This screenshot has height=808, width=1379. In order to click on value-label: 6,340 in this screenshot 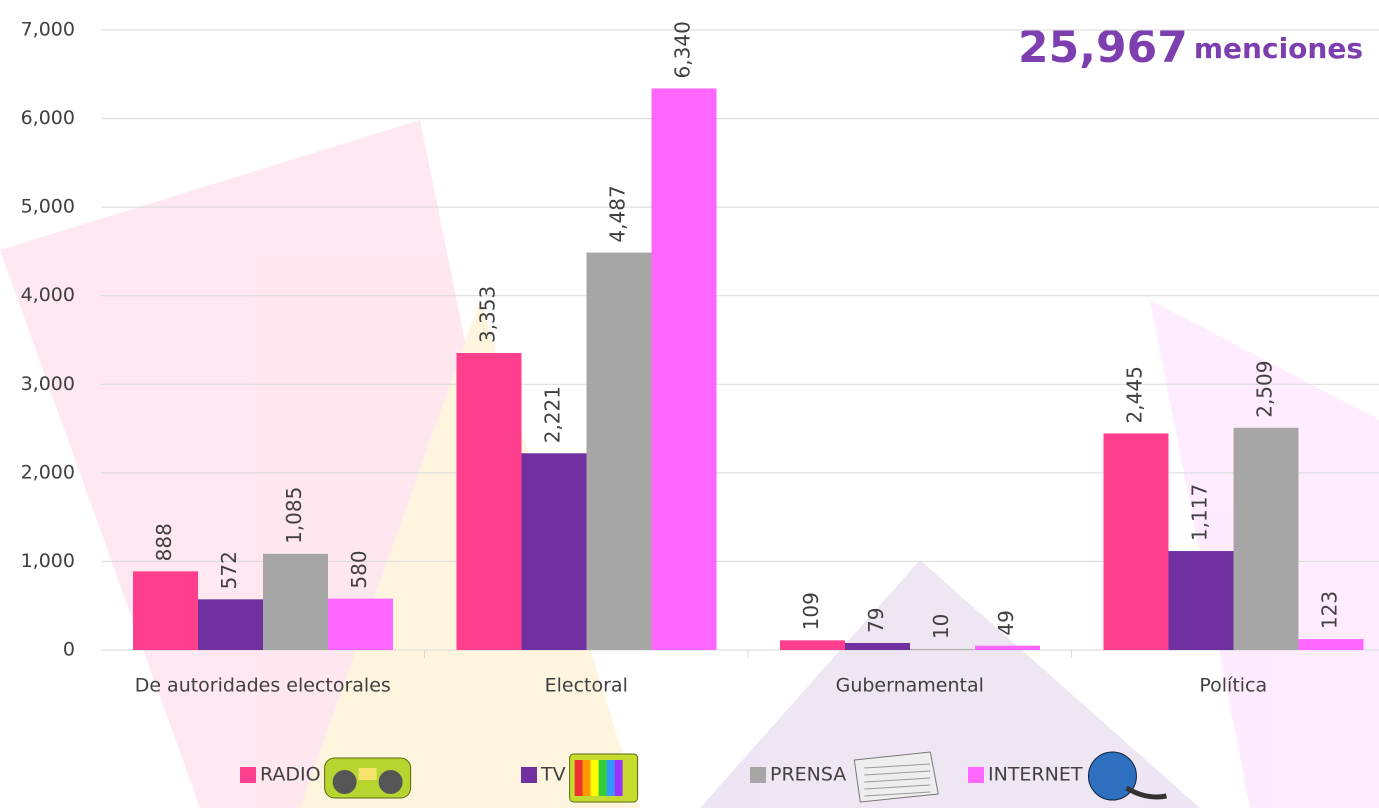, I will do `click(683, 49)`.